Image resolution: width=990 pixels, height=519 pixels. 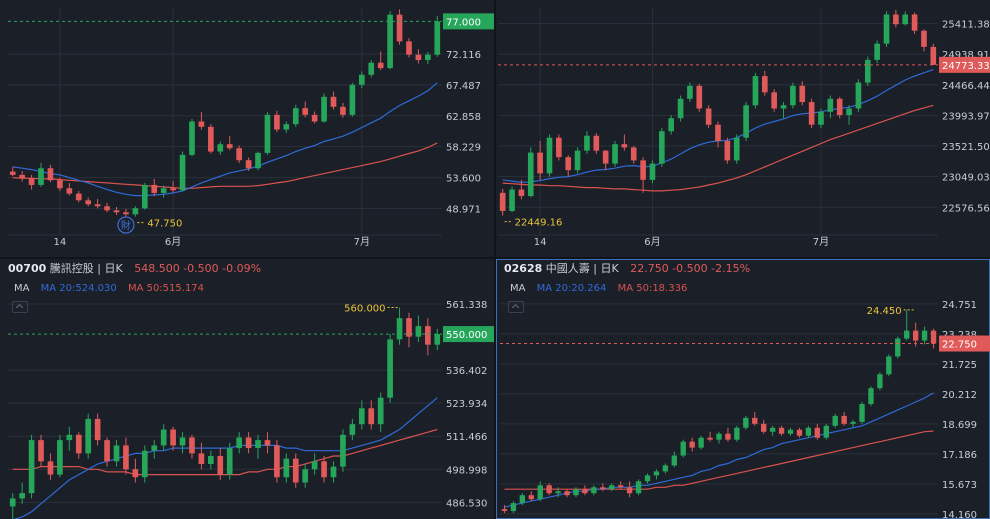 I want to click on ma20-line, so click(x=225, y=458).